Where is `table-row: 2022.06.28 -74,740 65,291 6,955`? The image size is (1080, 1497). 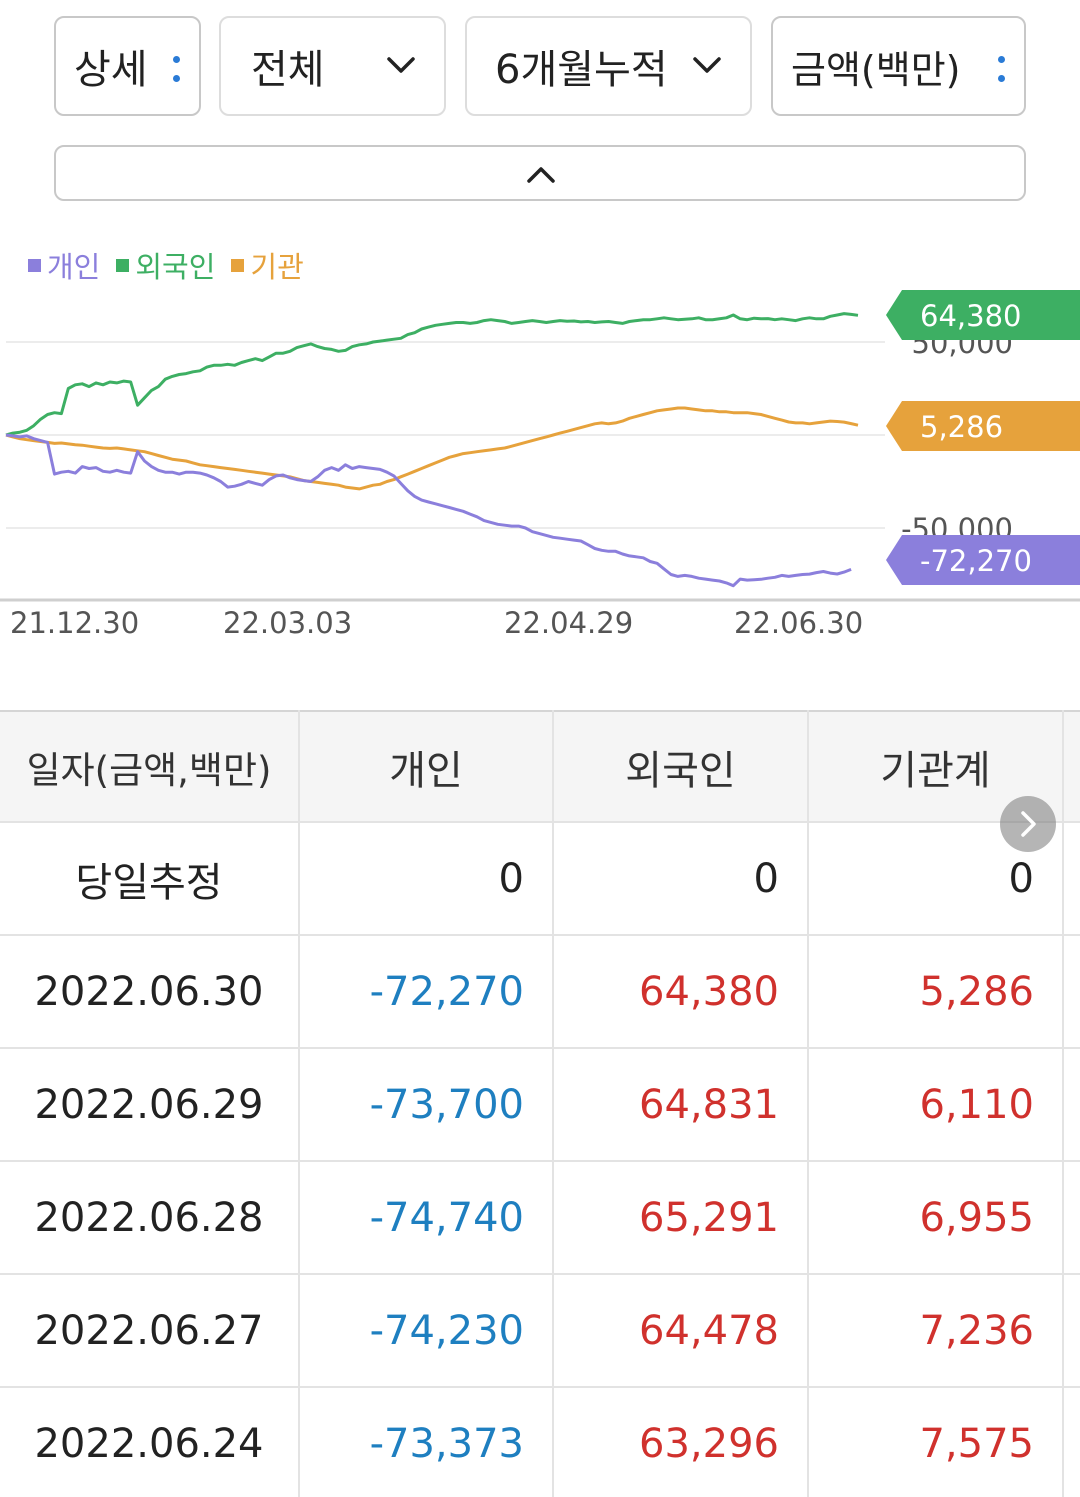 table-row: 2022.06.28 -74,740 65,291 6,955 is located at coordinates (540, 1217).